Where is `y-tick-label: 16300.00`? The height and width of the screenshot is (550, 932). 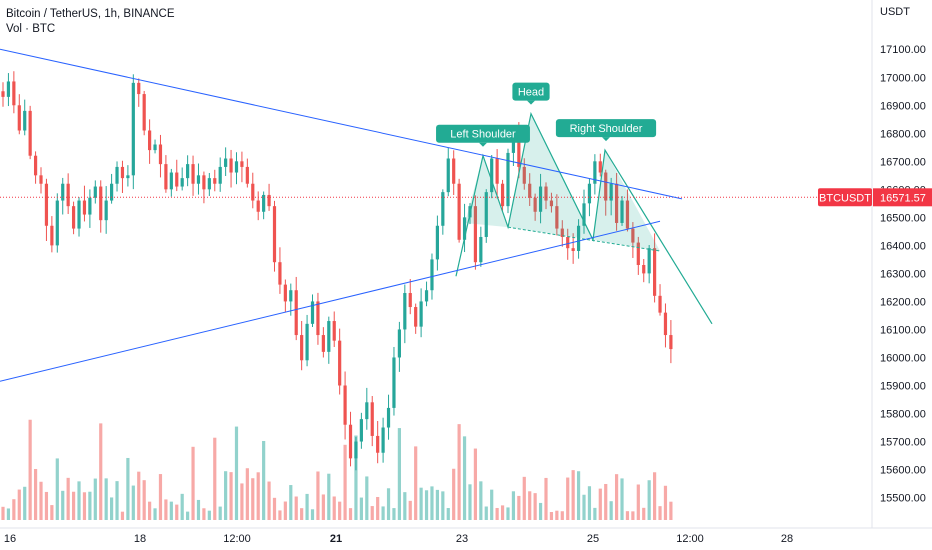
y-tick-label: 16300.00 is located at coordinates (903, 274).